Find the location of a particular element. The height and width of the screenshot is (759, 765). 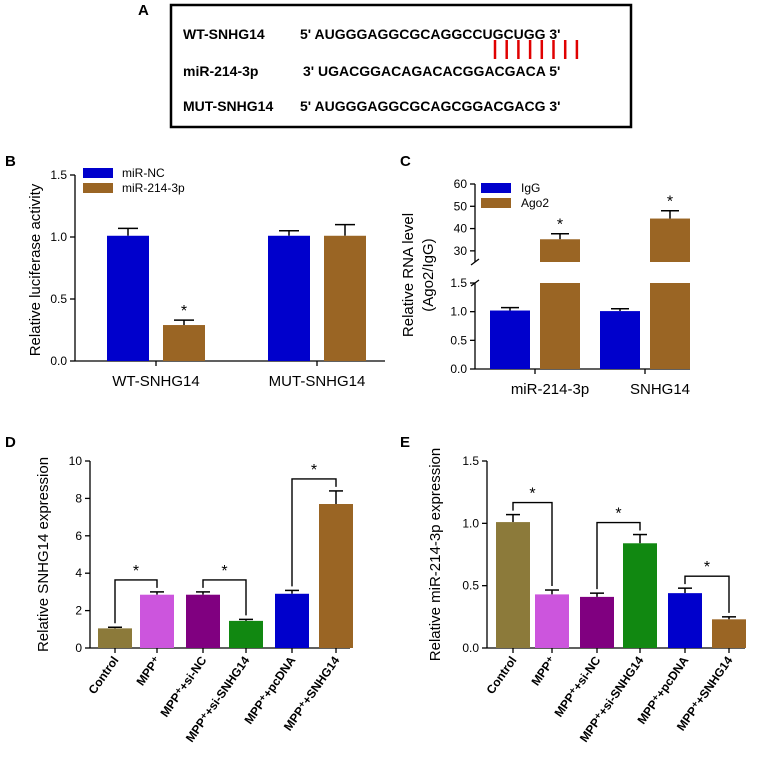

y-tick-label: 8 is located at coordinates (78, 498).